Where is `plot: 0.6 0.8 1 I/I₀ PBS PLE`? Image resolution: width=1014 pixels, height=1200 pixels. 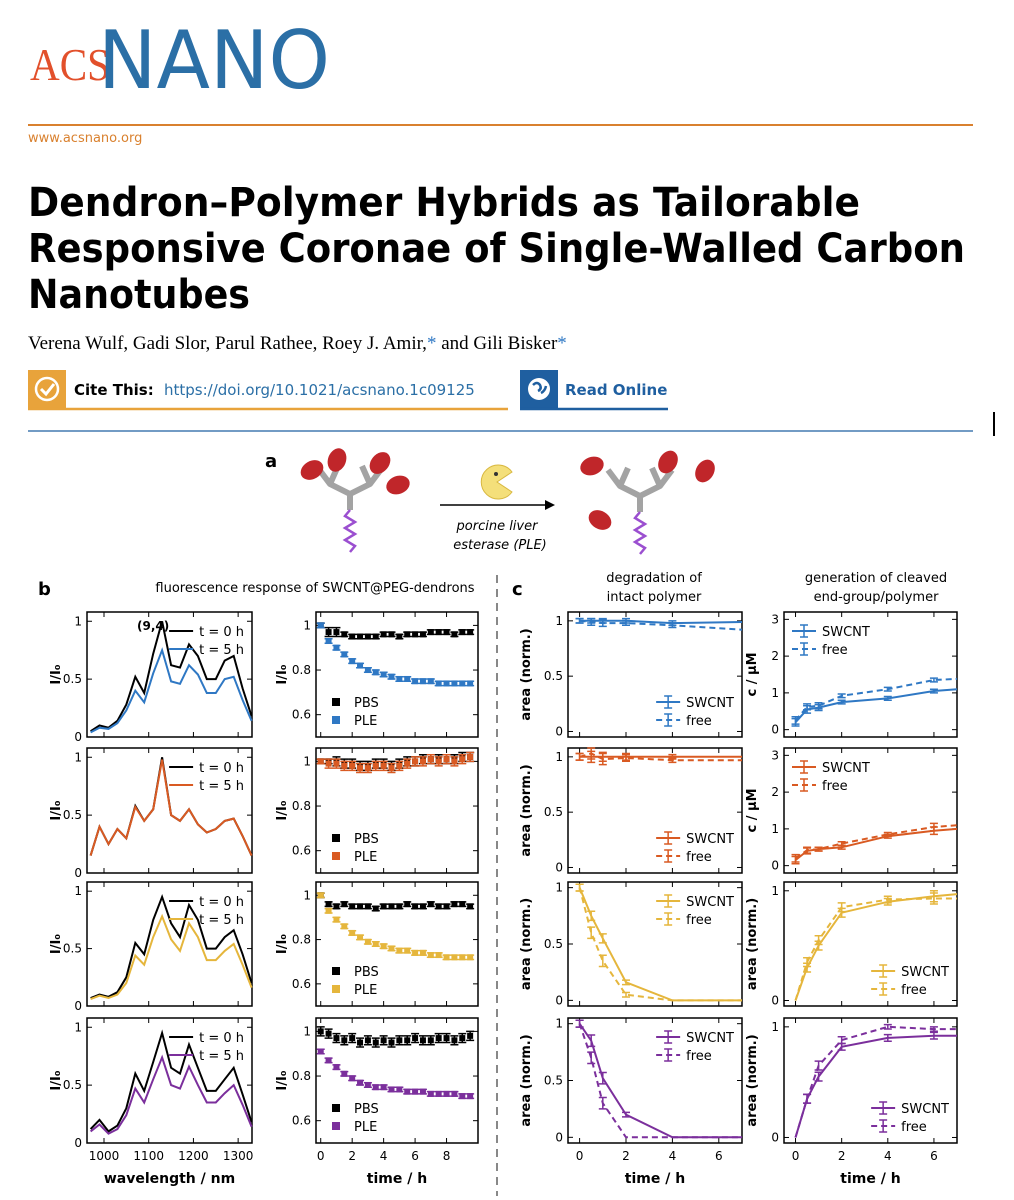
plot: 0.6 0.8 1 I/I₀ PBS PLE is located at coordinates (377, 810).